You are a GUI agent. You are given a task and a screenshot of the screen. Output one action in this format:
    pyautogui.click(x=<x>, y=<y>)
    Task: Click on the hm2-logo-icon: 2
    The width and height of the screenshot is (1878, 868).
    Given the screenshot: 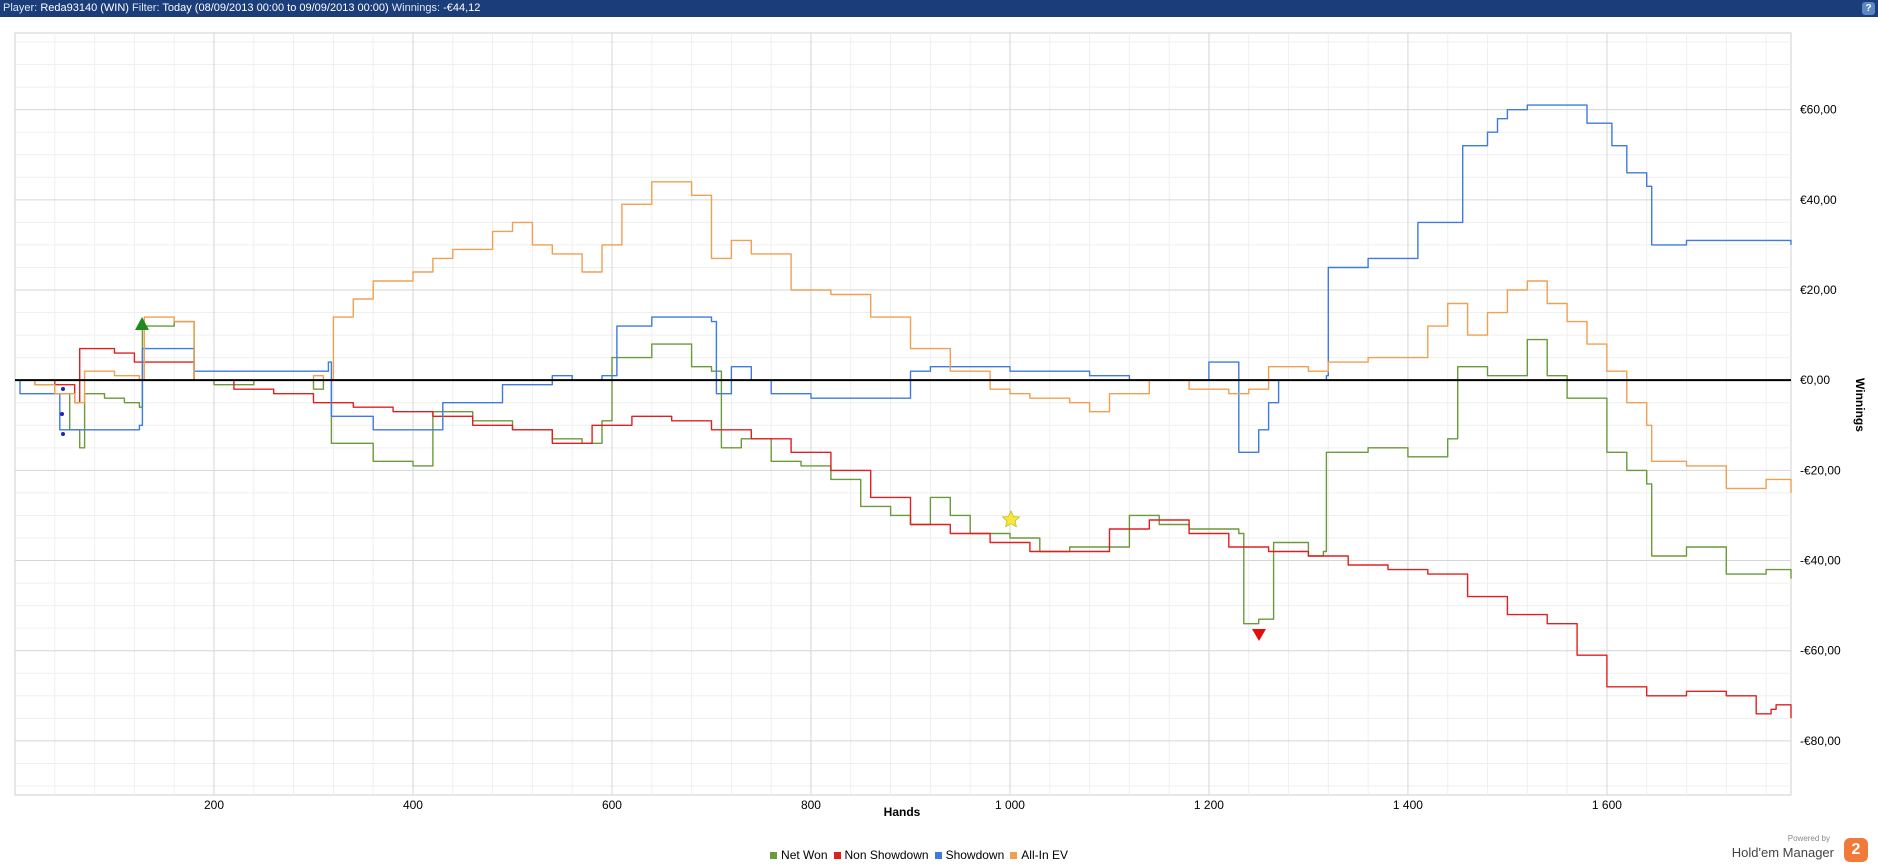 What is the action you would take?
    pyautogui.click(x=1856, y=850)
    